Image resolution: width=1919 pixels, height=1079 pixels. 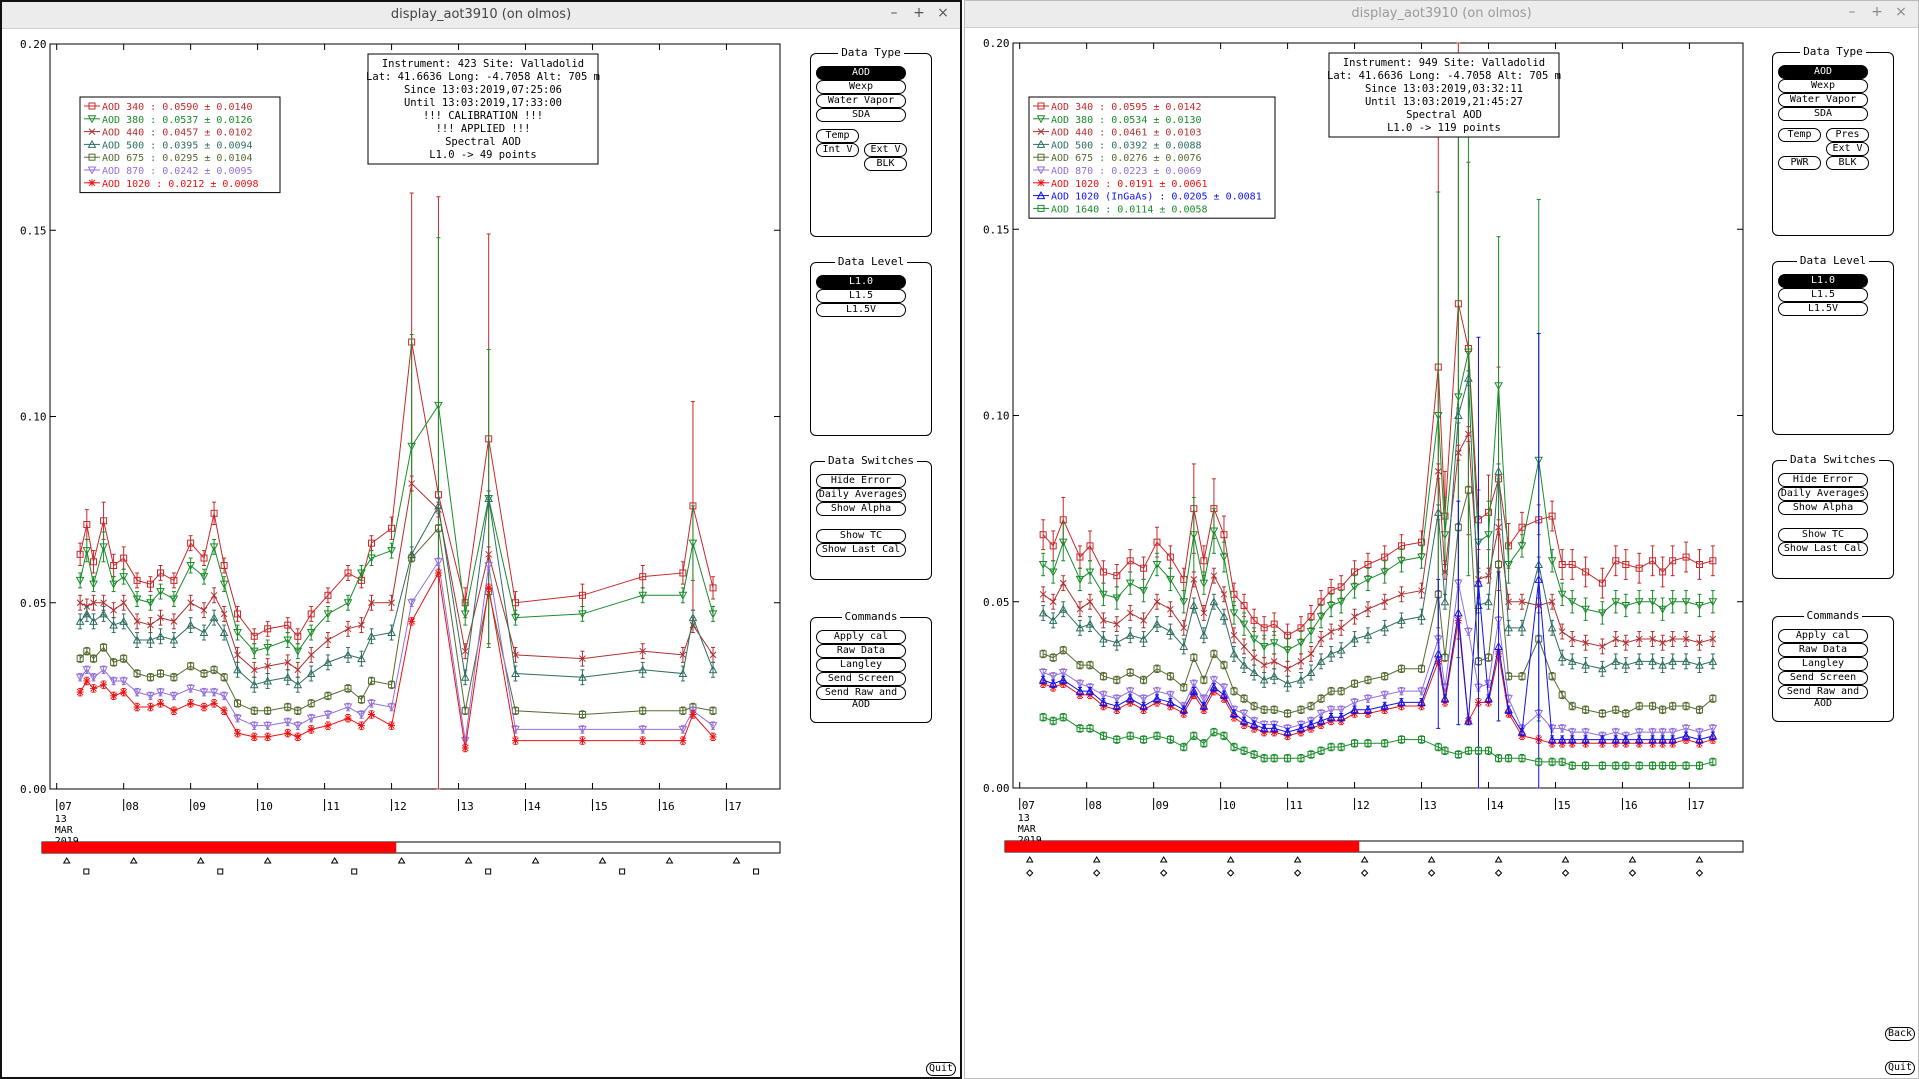 I want to click on pwr-button: PWR, so click(x=1799, y=163).